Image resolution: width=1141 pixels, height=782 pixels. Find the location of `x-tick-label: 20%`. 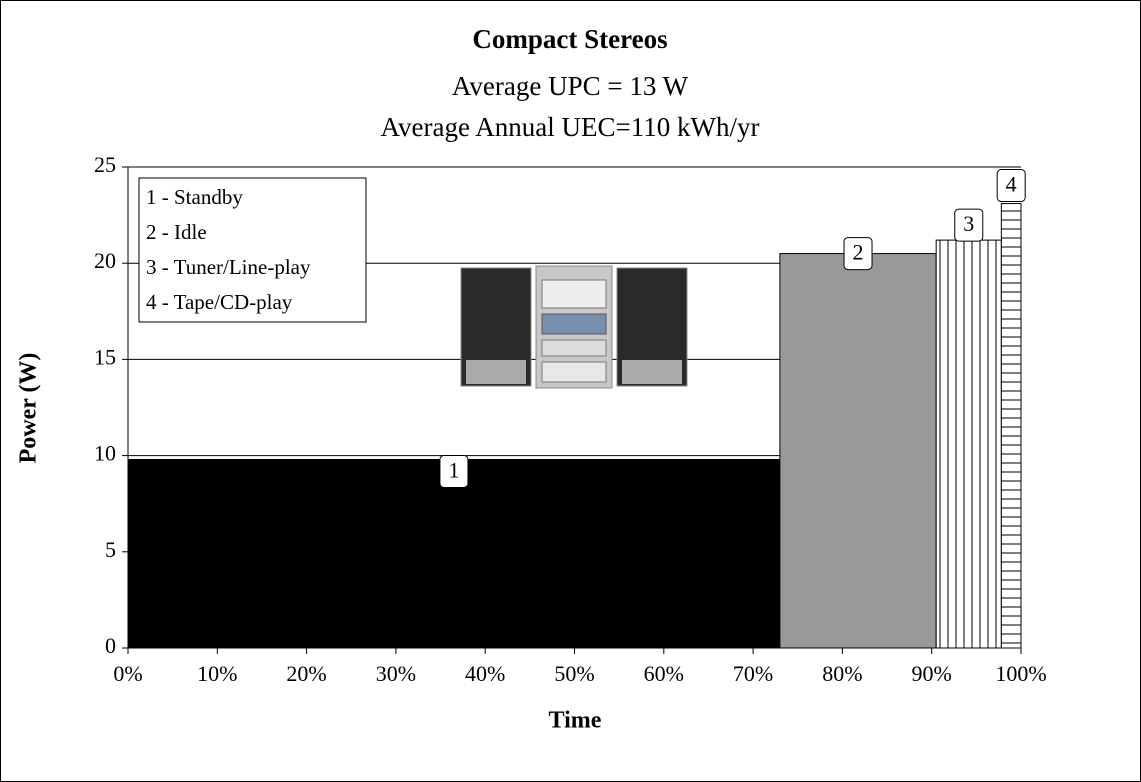

x-tick-label: 20% is located at coordinates (306, 673).